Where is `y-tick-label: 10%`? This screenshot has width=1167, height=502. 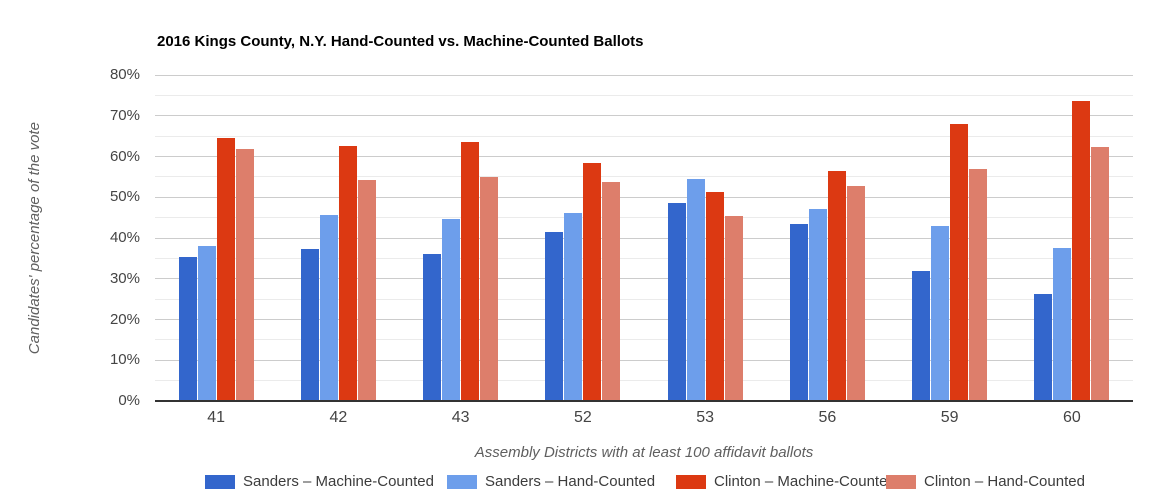 y-tick-label: 10% is located at coordinates (124, 360).